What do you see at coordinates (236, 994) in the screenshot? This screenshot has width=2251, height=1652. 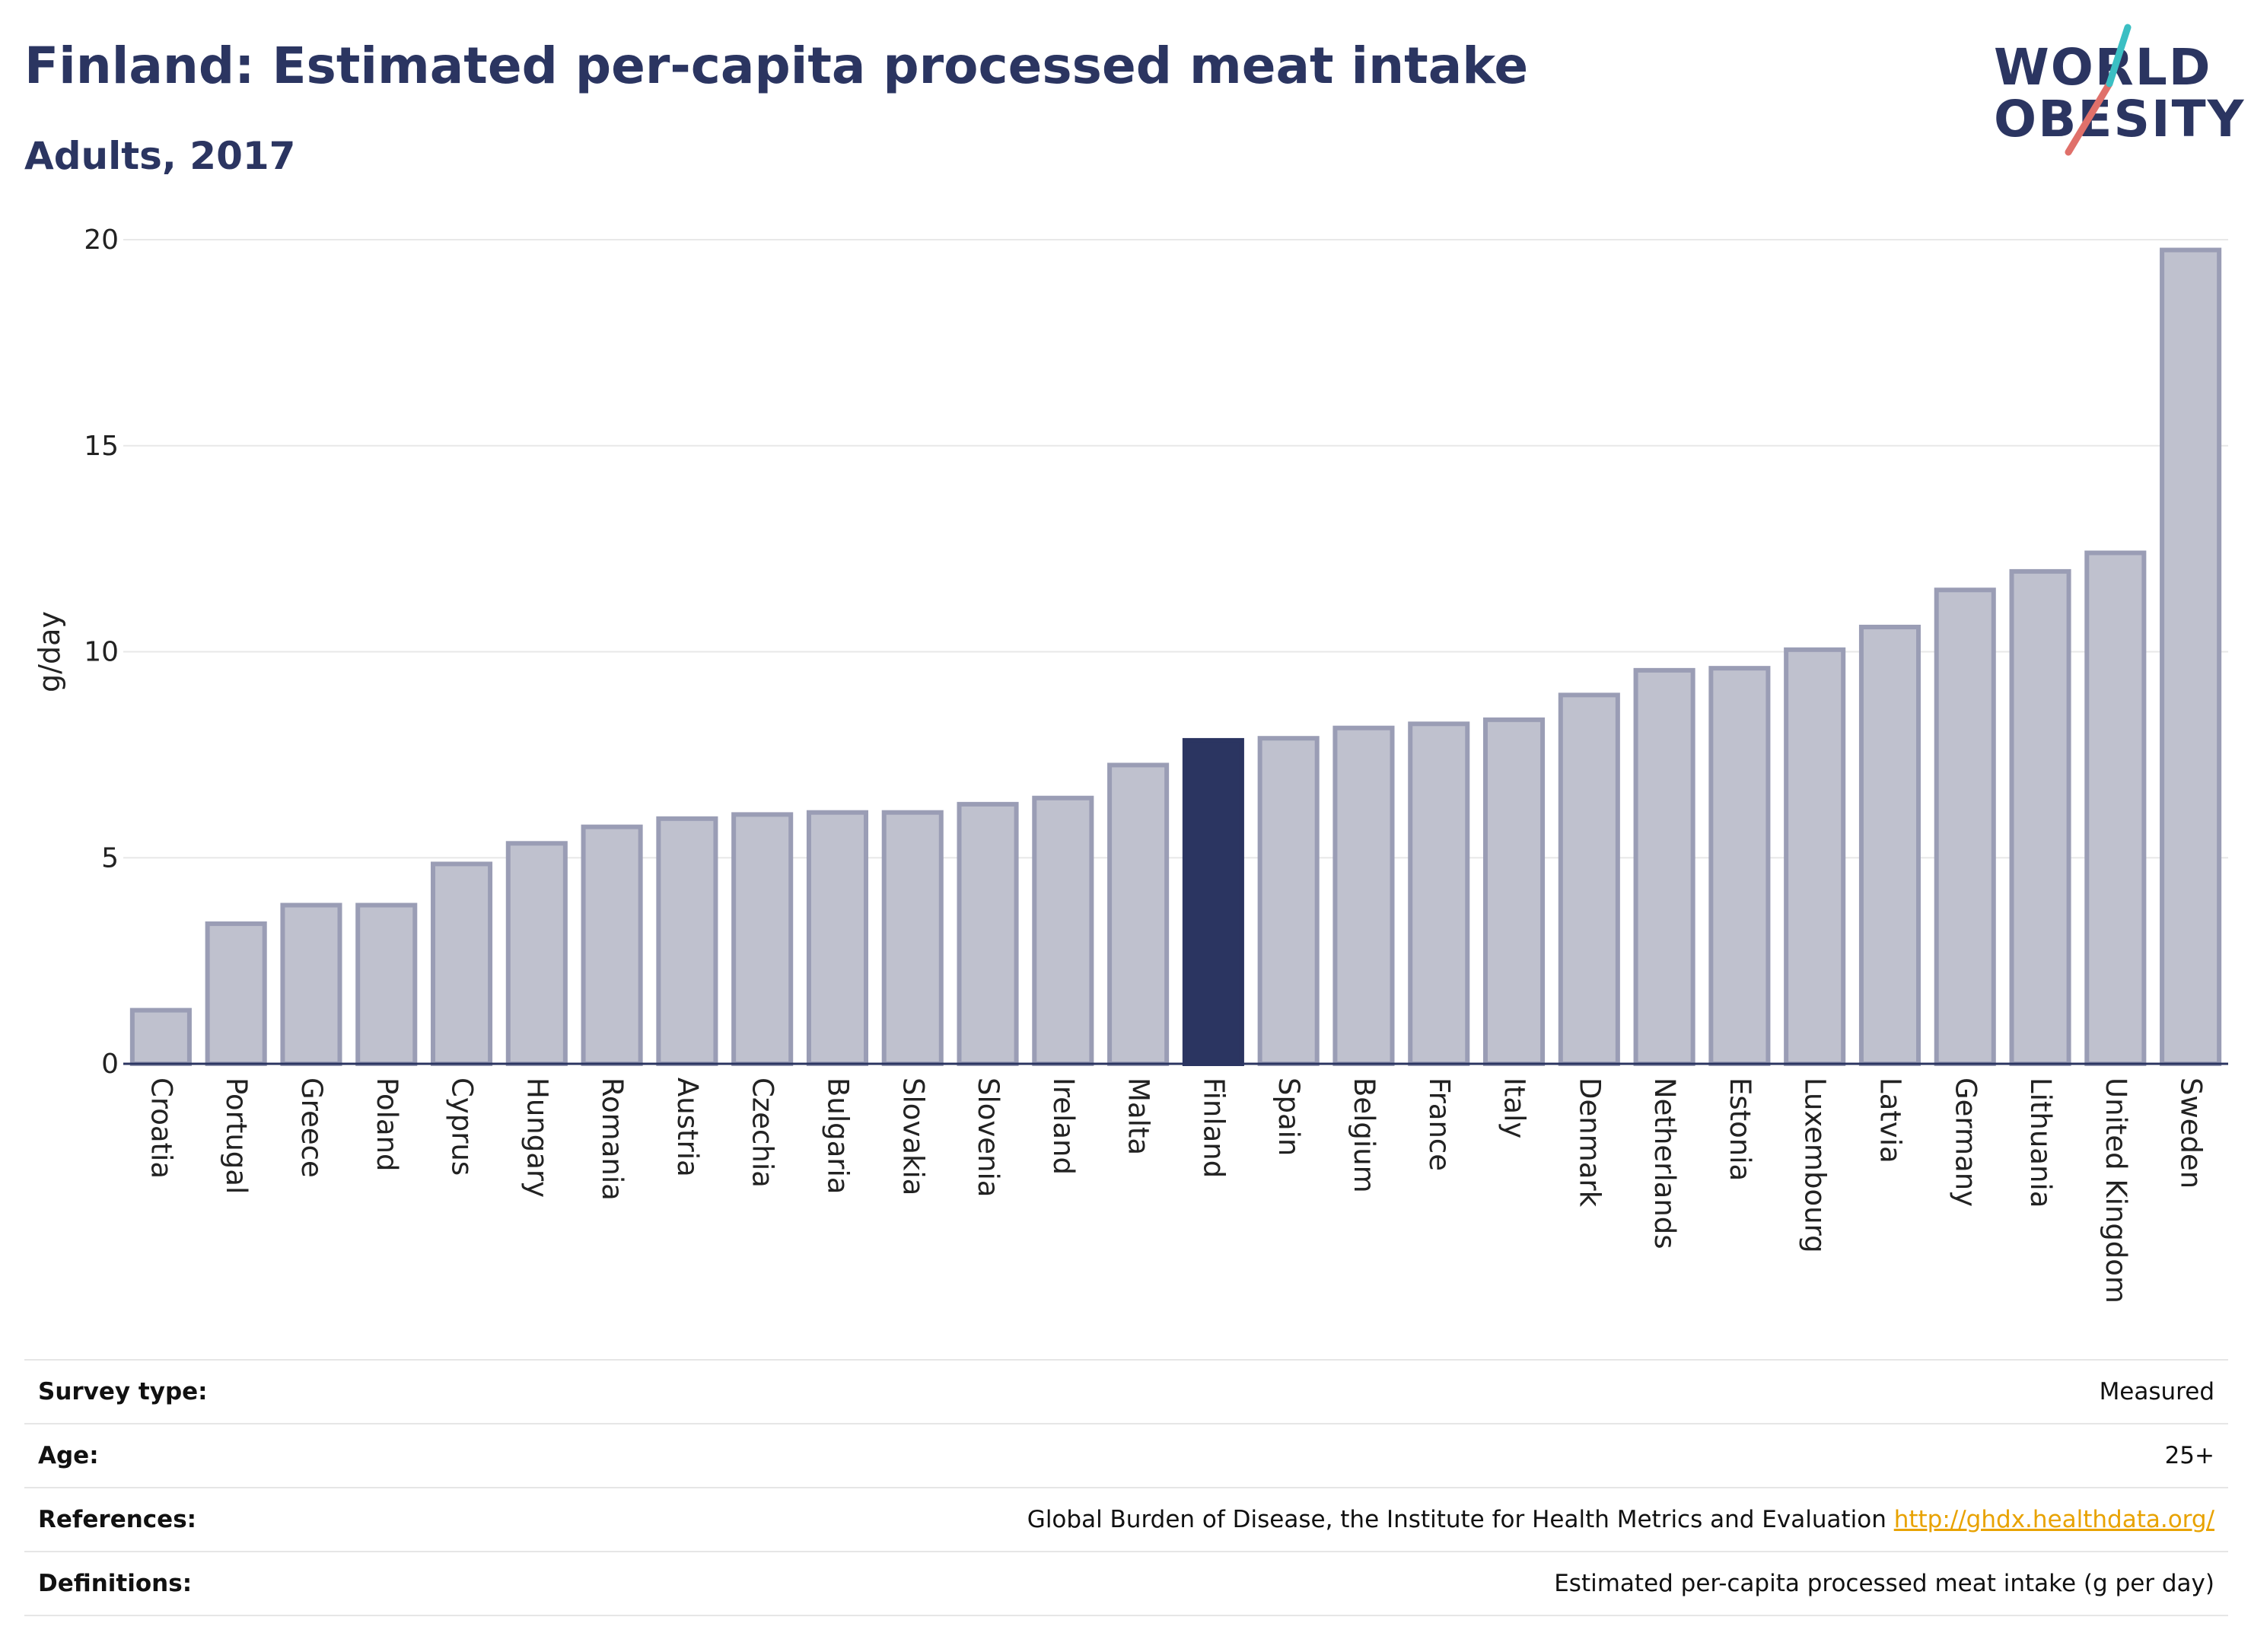 I see `bar-portugal` at bounding box center [236, 994].